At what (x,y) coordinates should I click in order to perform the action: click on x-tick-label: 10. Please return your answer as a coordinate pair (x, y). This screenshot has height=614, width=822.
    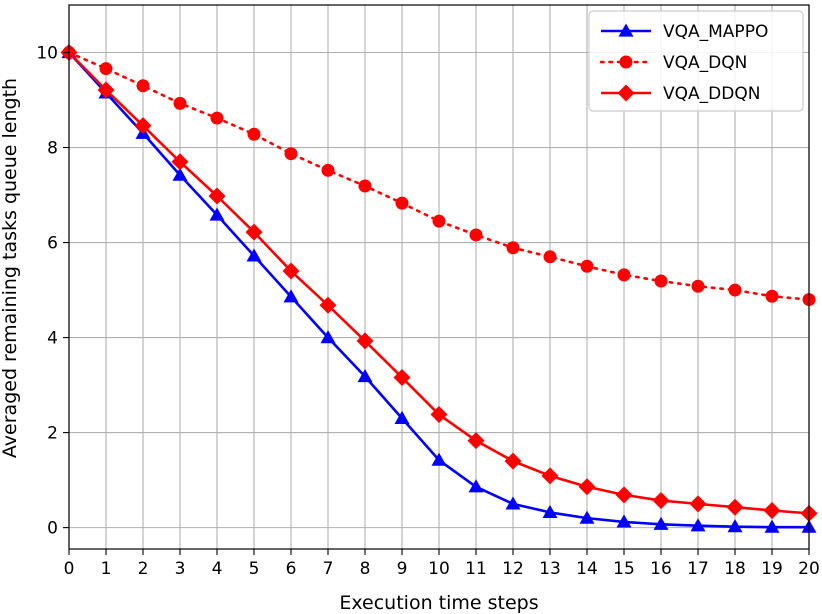
    Looking at the image, I should click on (439, 569).